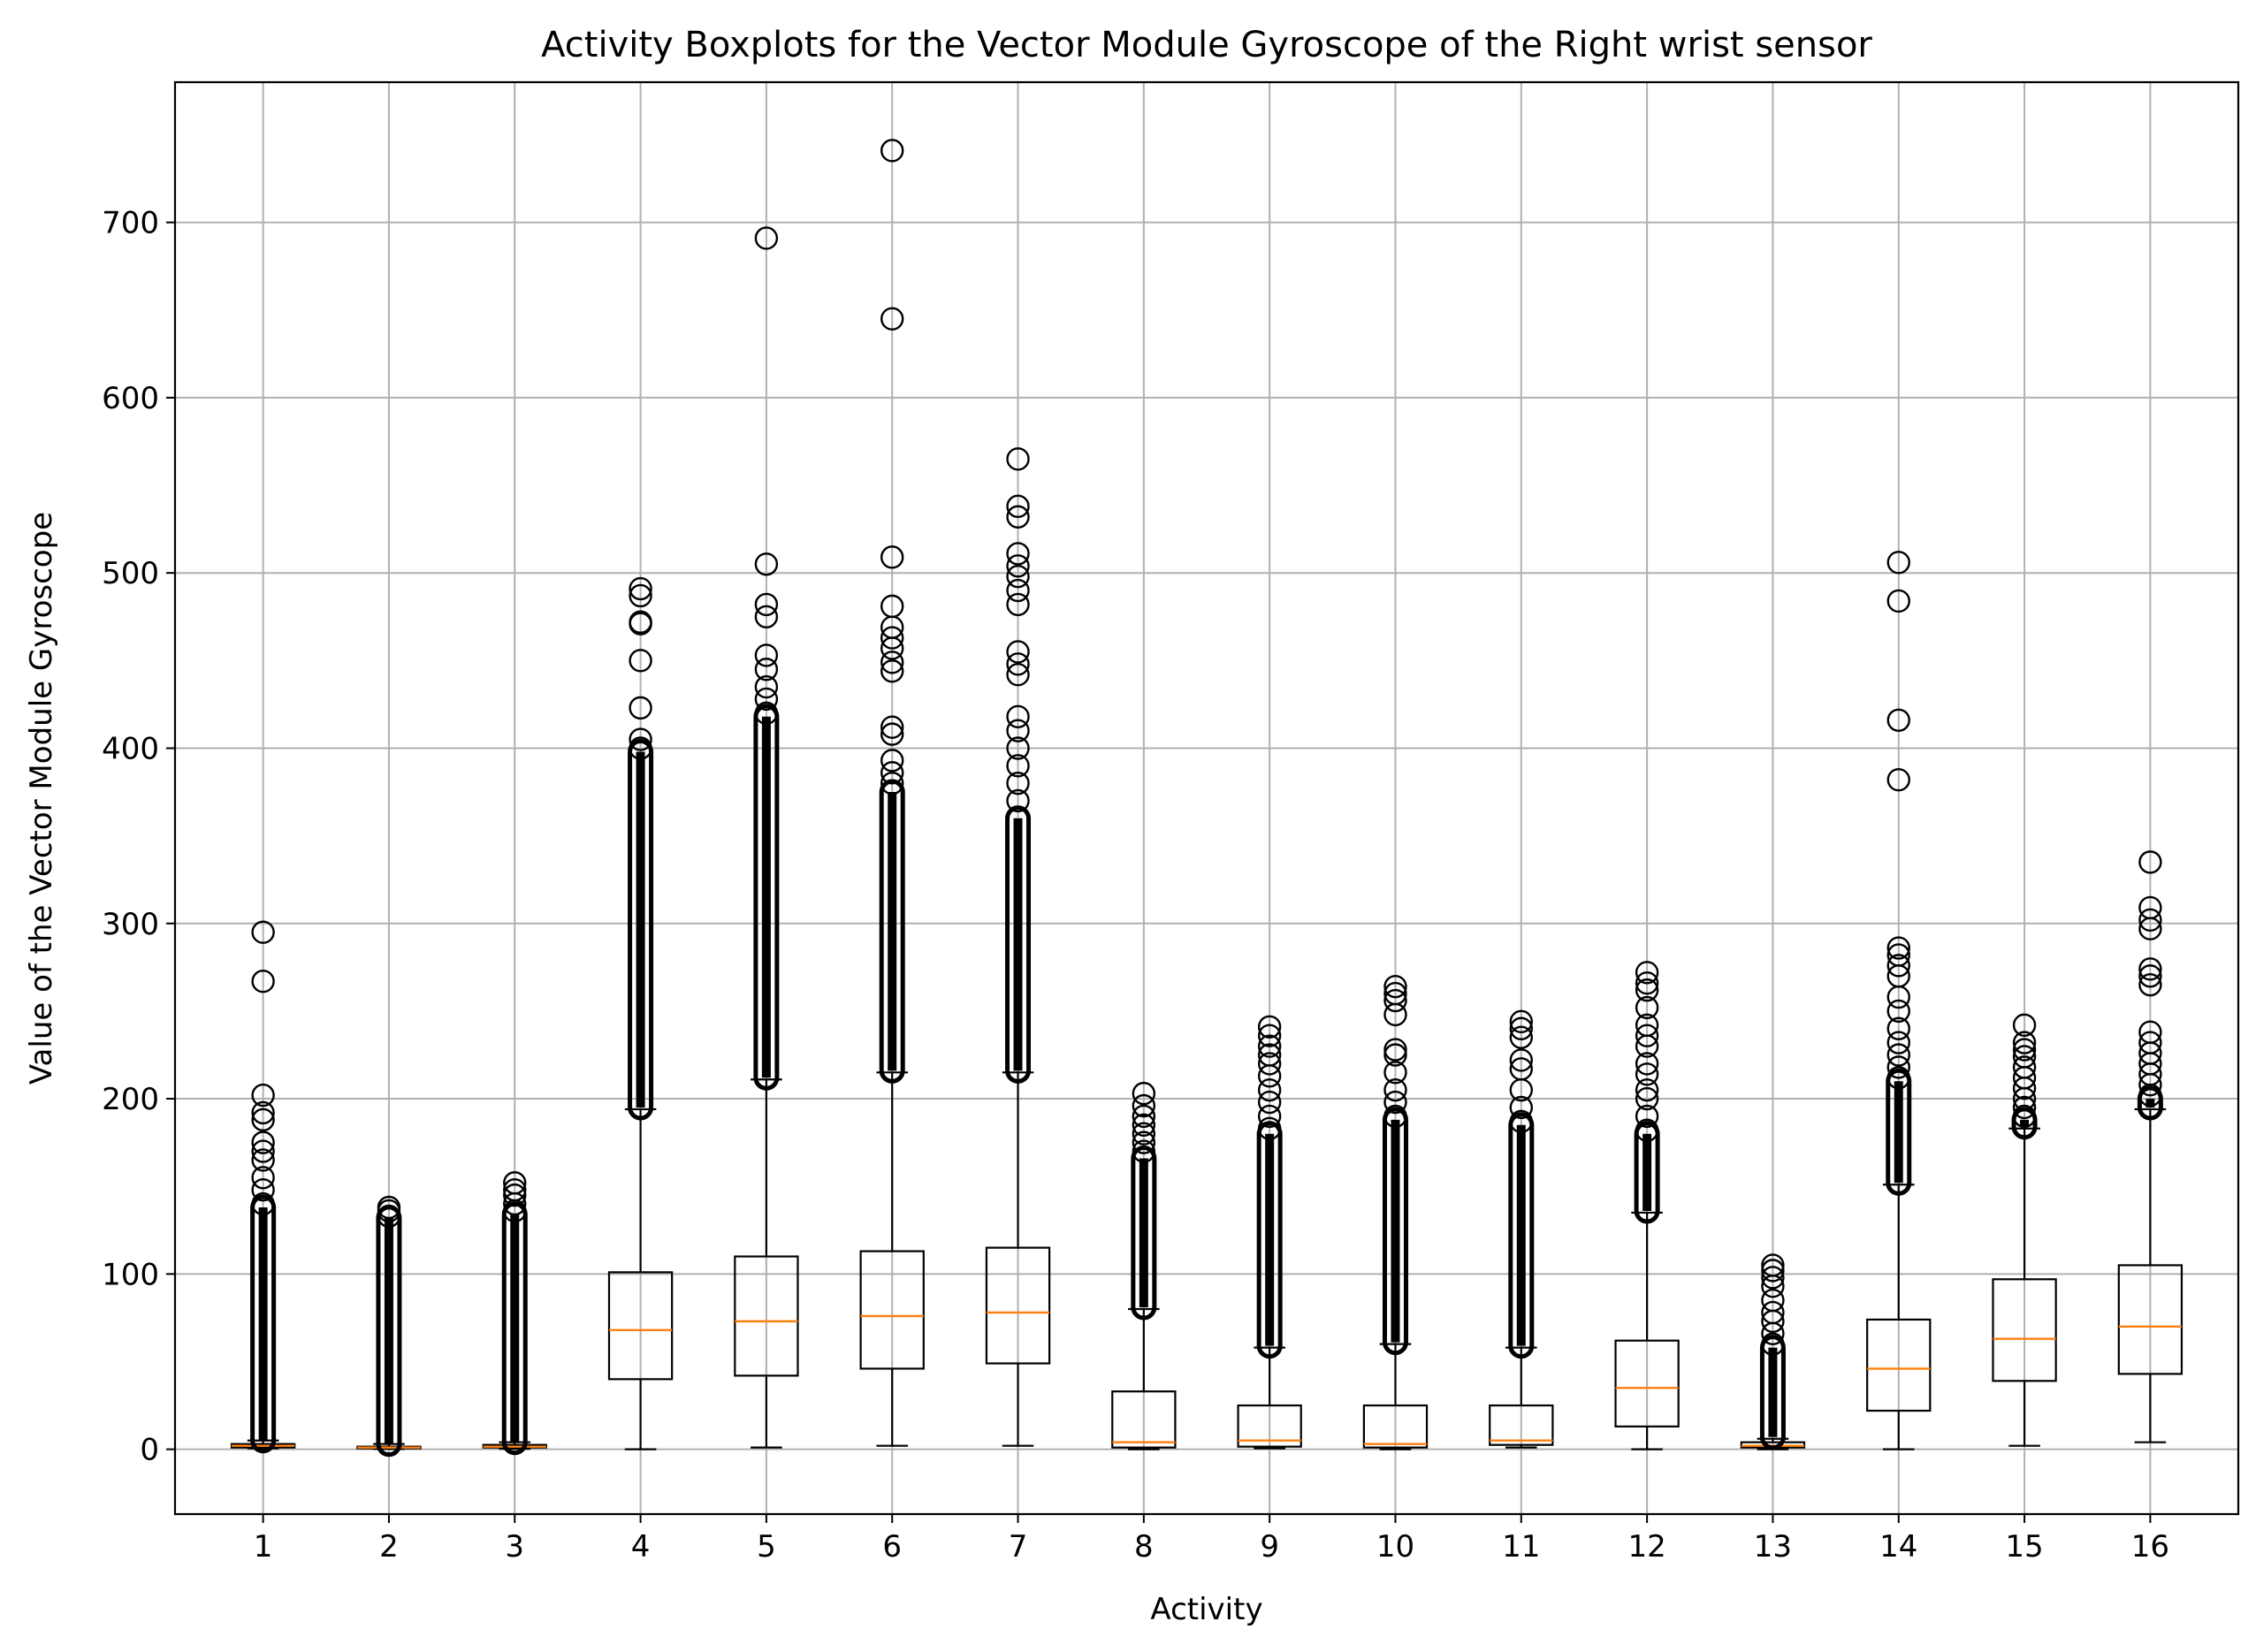 This screenshot has height=1652, width=2256. What do you see at coordinates (892, 1547) in the screenshot?
I see `x-tick-label: 6` at bounding box center [892, 1547].